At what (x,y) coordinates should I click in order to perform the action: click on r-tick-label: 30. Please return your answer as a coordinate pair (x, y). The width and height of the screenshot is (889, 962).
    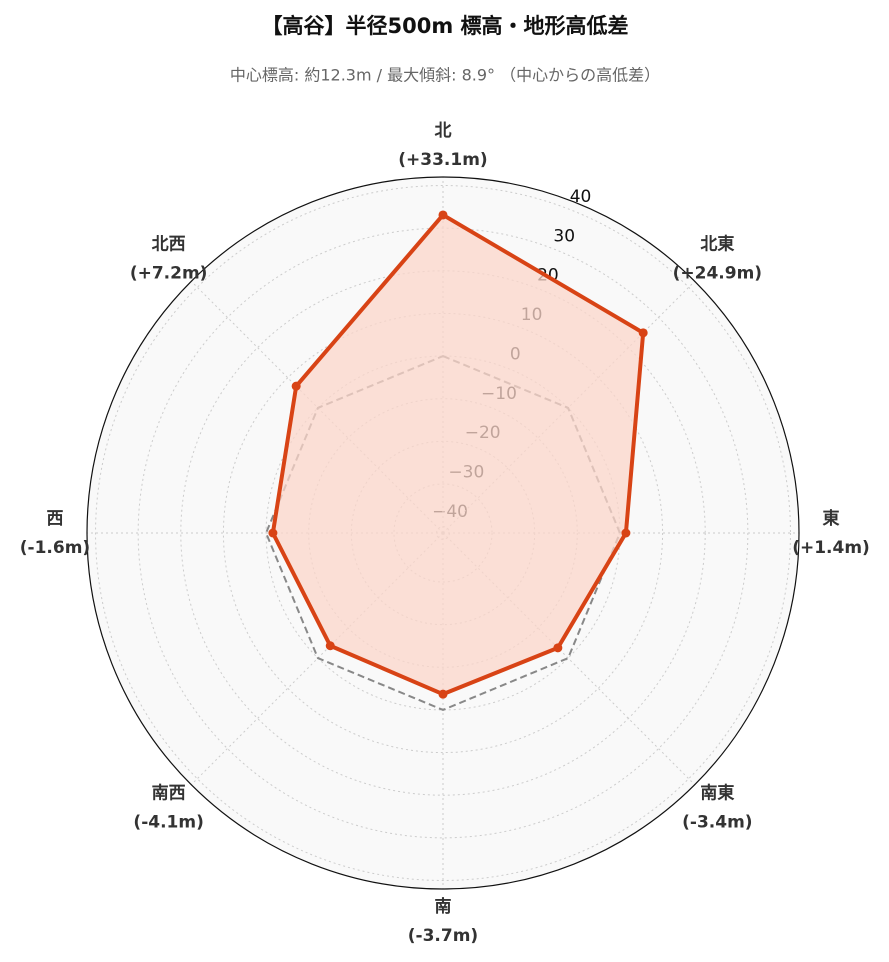
    Looking at the image, I should click on (564, 236).